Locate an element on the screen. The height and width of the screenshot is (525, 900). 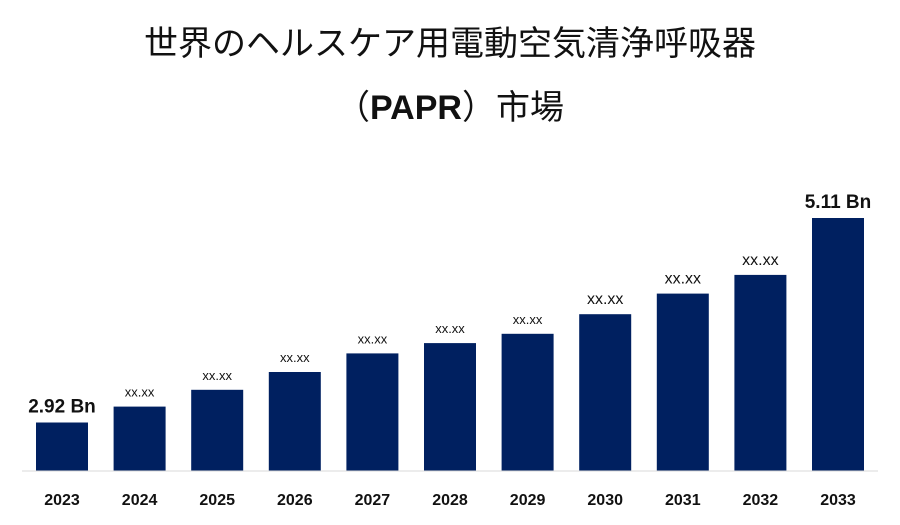
x-tick-label-2028: 2028 is located at coordinates (450, 500).